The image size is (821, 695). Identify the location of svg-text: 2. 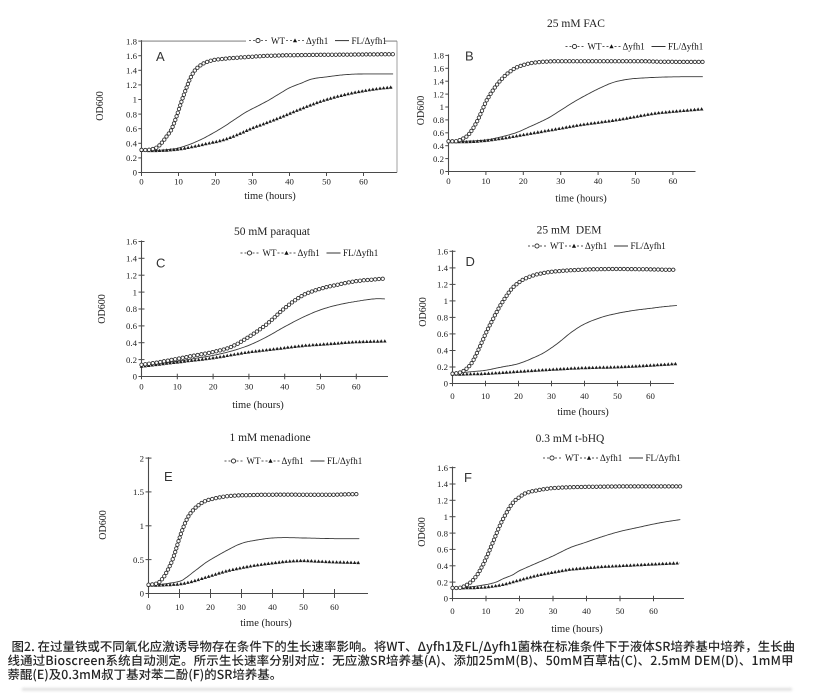
(142, 458).